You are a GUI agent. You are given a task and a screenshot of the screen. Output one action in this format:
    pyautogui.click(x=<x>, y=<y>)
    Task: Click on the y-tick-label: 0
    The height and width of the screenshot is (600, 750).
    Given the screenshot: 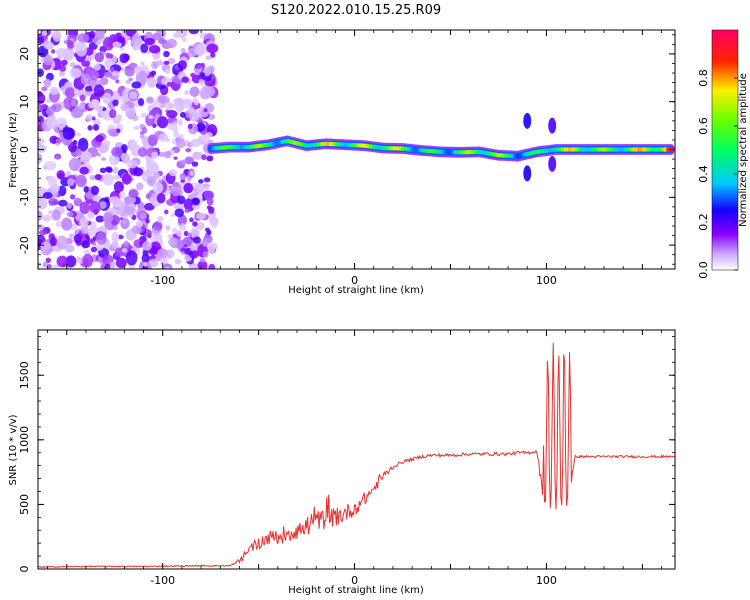 What is the action you would take?
    pyautogui.click(x=24, y=569)
    